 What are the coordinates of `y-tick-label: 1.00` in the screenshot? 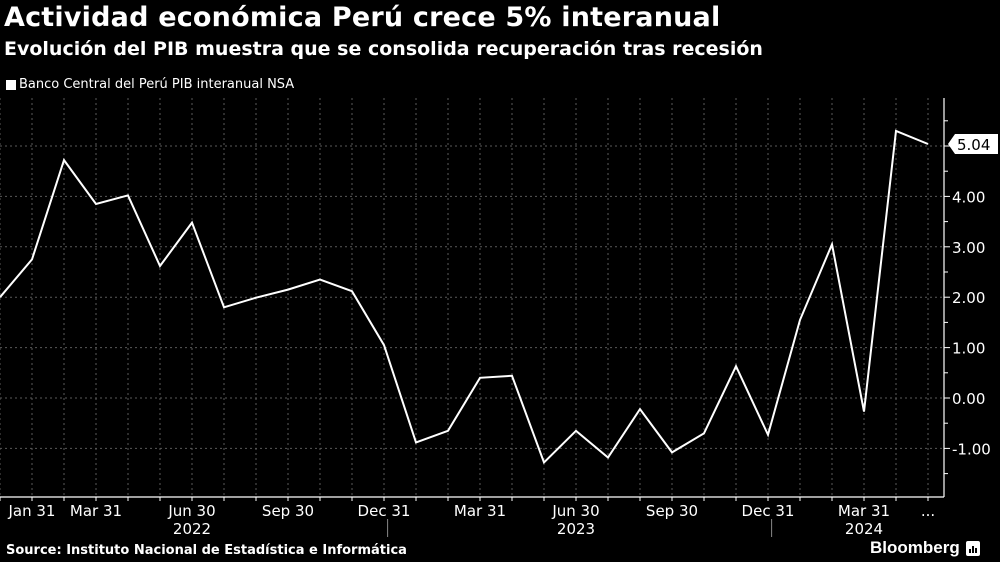 It's located at (968, 349).